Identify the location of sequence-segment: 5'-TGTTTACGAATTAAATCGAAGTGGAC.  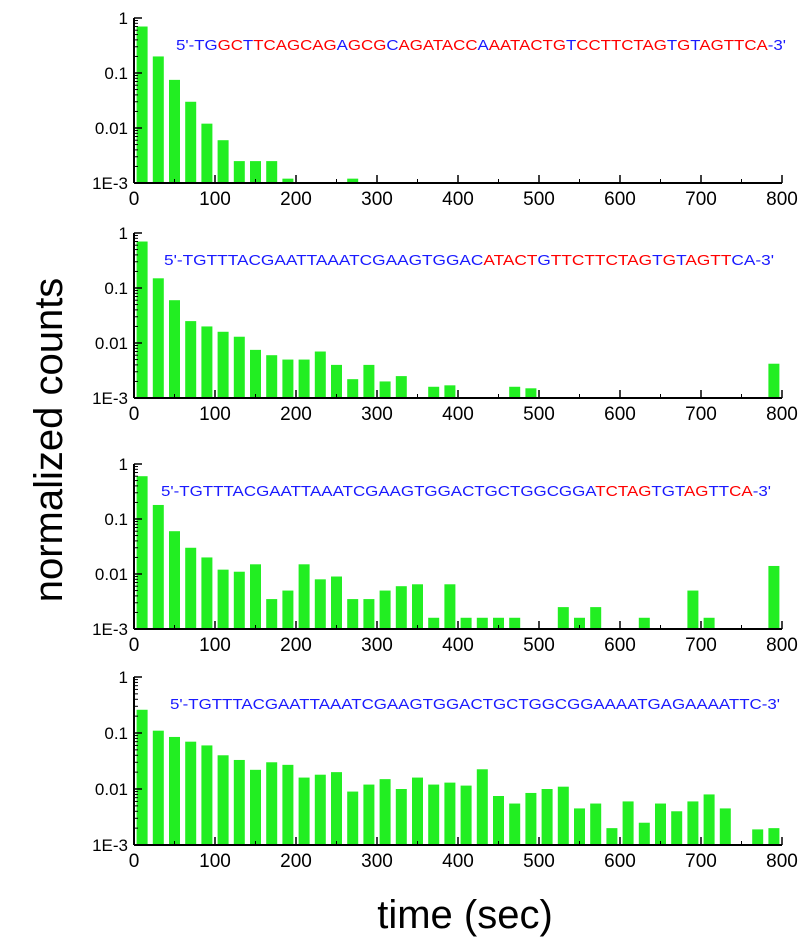
(323, 261).